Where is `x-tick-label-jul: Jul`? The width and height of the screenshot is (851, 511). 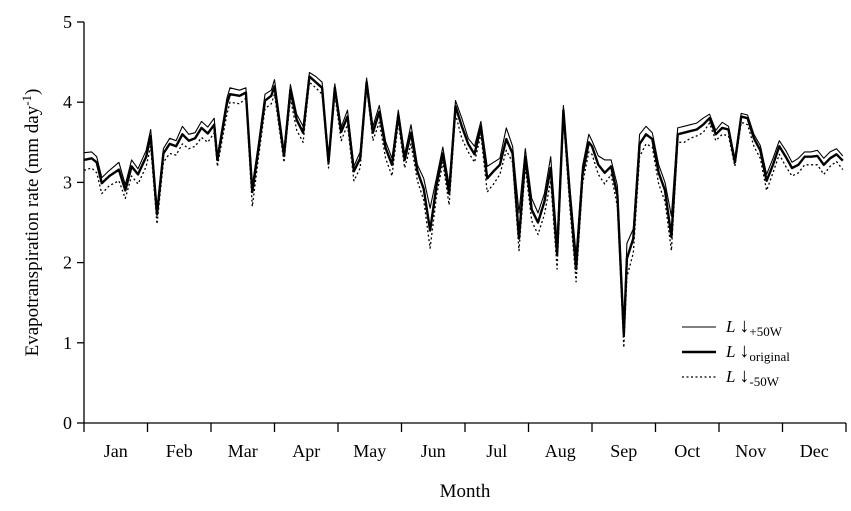
x-tick-label-jul: Jul is located at coordinates (496, 451).